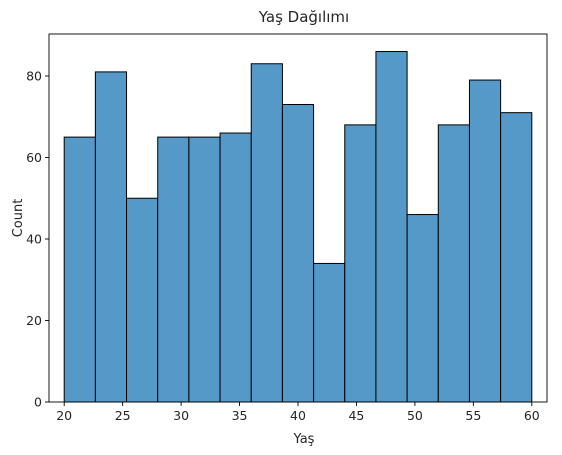 This screenshot has width=562, height=455. I want to click on x-axis: 20 25 30 35 40 45 50 55 60, so click(298, 412).